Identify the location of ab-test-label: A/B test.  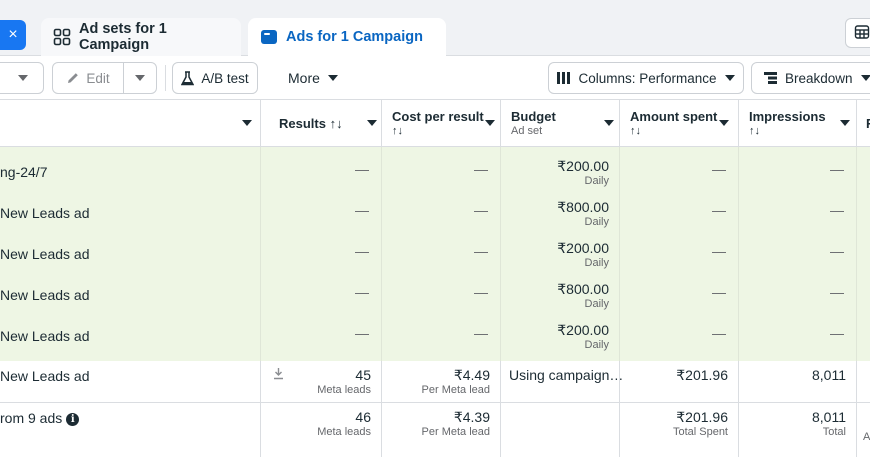
(225, 78).